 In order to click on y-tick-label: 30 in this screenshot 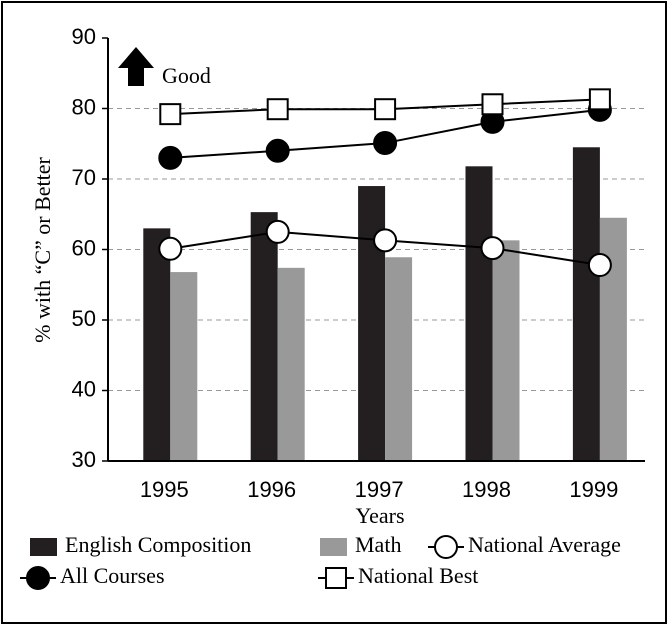, I will do `click(84, 459)`.